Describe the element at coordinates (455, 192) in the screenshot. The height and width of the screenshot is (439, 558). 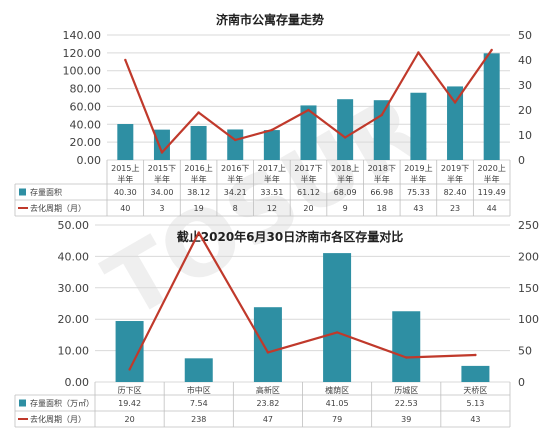
I see `data-label-bar: 82.40` at that location.